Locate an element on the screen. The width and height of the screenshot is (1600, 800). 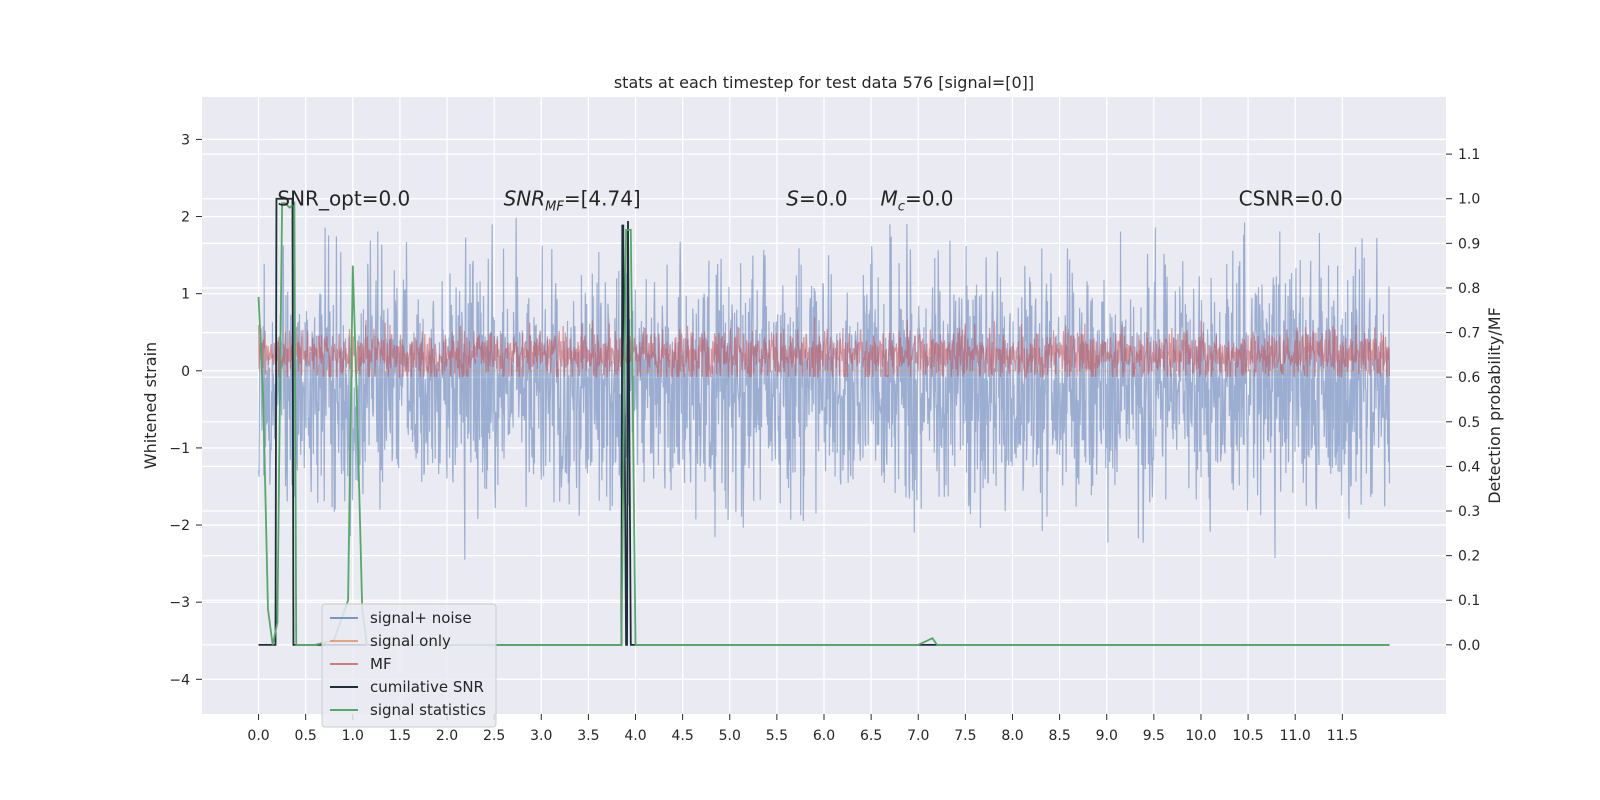
x-tick-label: 0.0 is located at coordinates (258, 736).